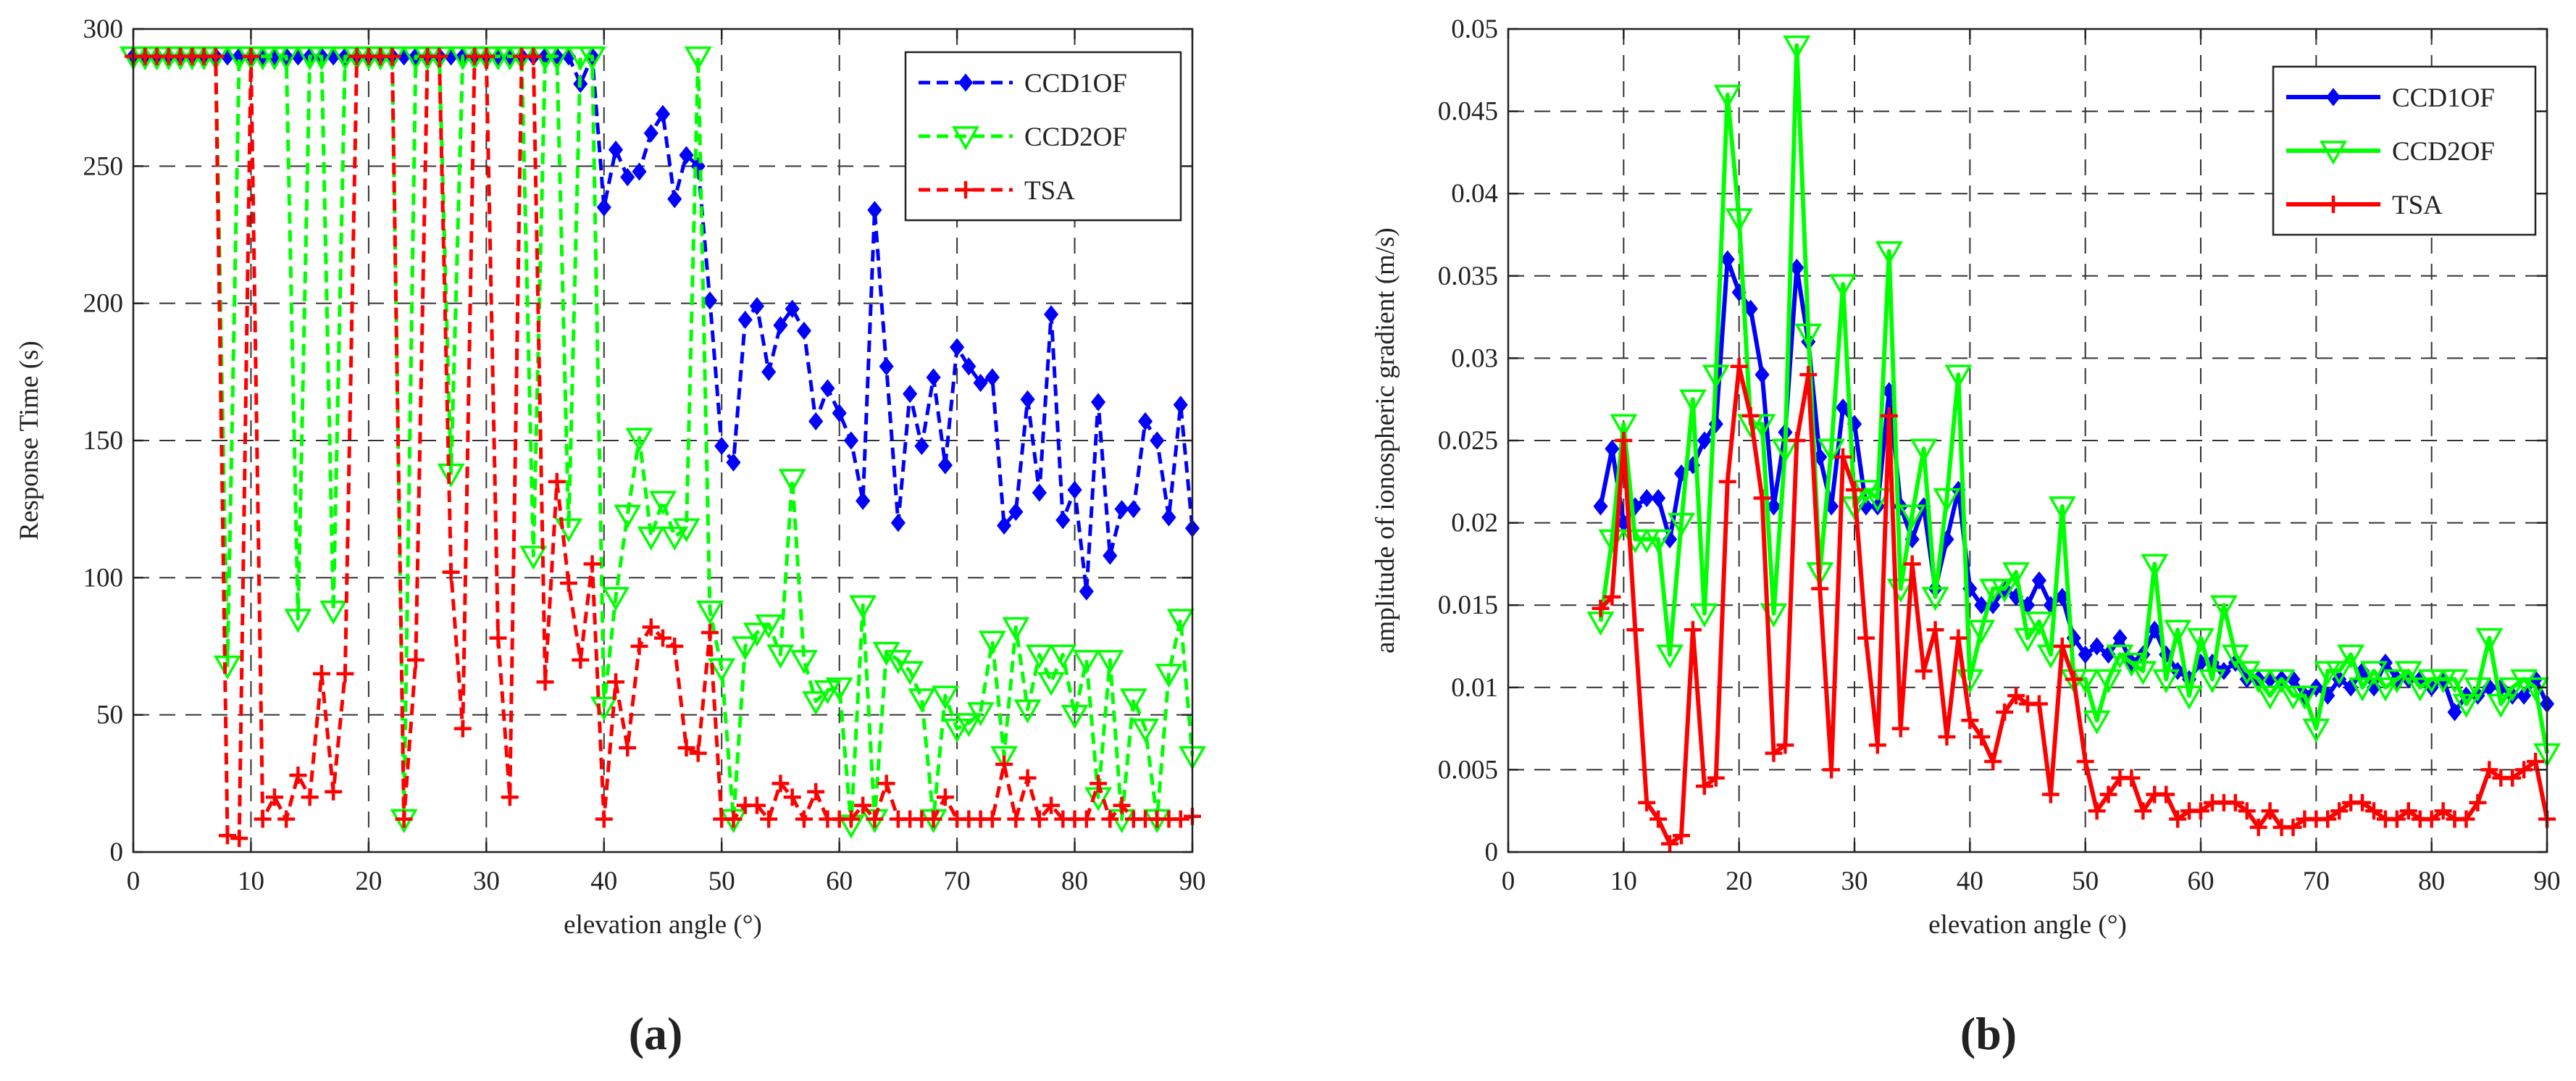  What do you see at coordinates (1074, 881) in the screenshot?
I see `x-tick-label: 80` at bounding box center [1074, 881].